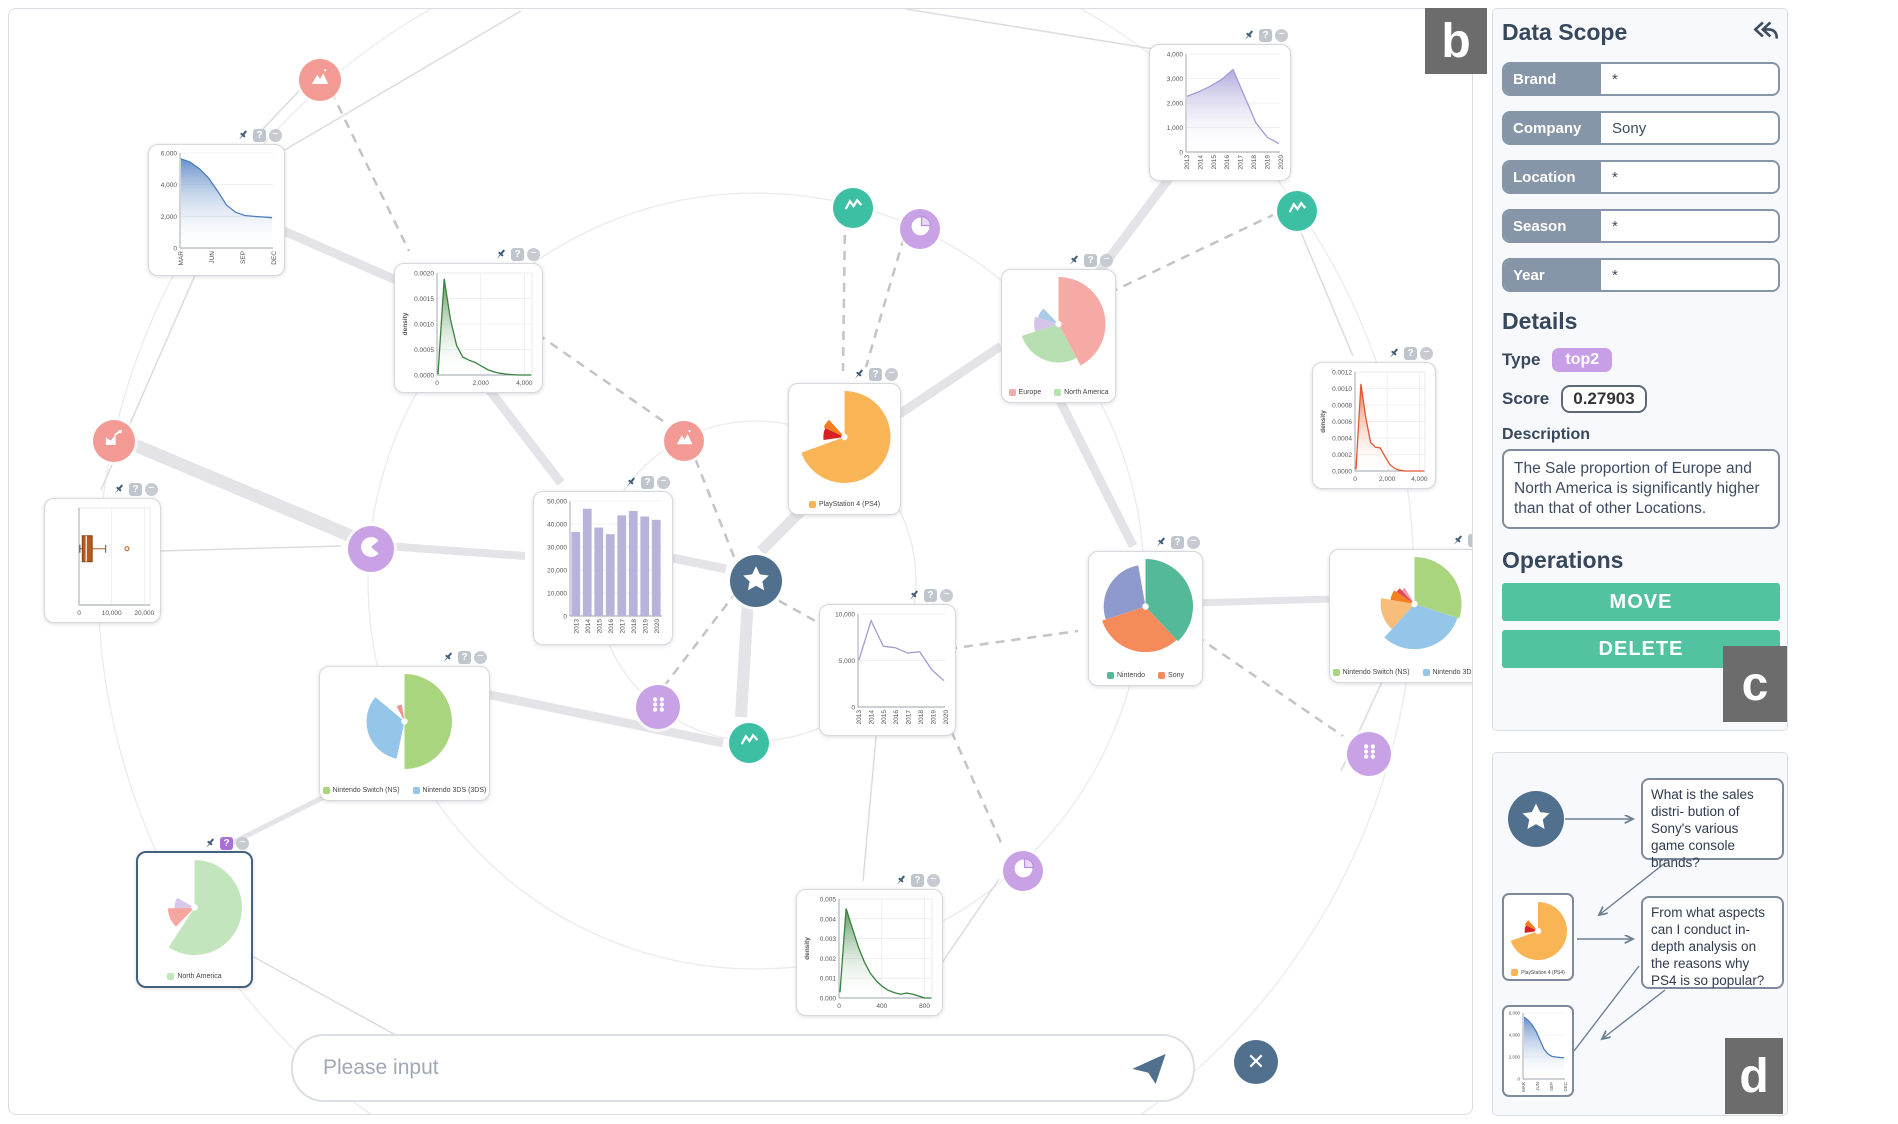  Describe the element at coordinates (1058, 328) in the screenshot. I see `chart-card-pie-europe-na: Europe North America? −` at that location.